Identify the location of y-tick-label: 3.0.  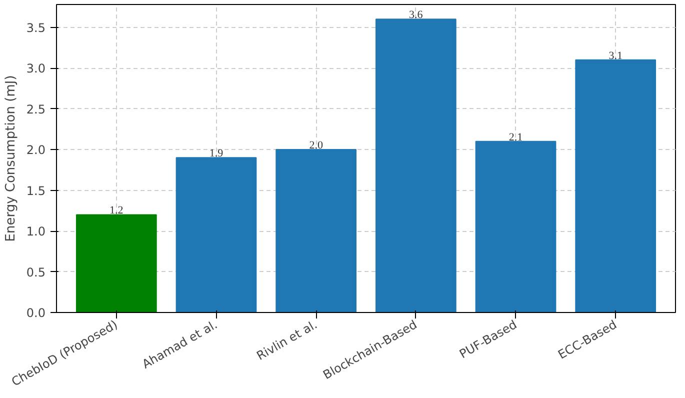
(36, 69).